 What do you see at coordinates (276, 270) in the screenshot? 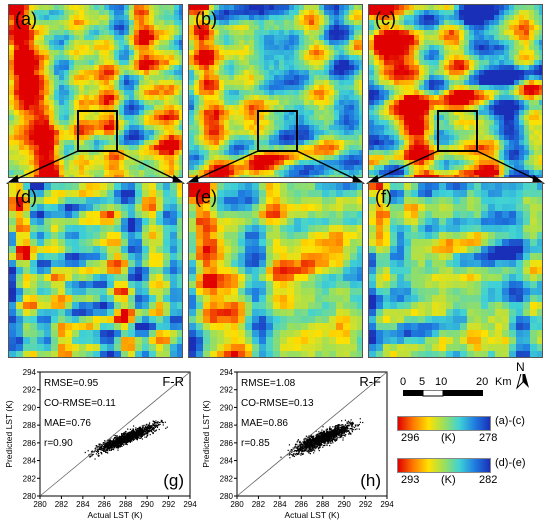
I see `lst-map-e` at bounding box center [276, 270].